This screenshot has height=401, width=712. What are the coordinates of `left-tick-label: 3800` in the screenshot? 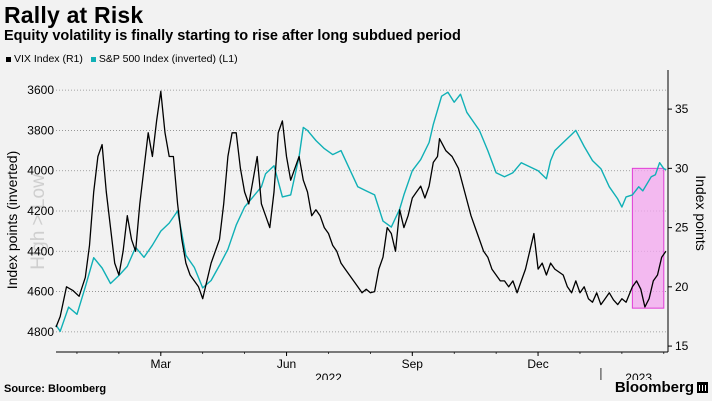 It's located at (40, 130).